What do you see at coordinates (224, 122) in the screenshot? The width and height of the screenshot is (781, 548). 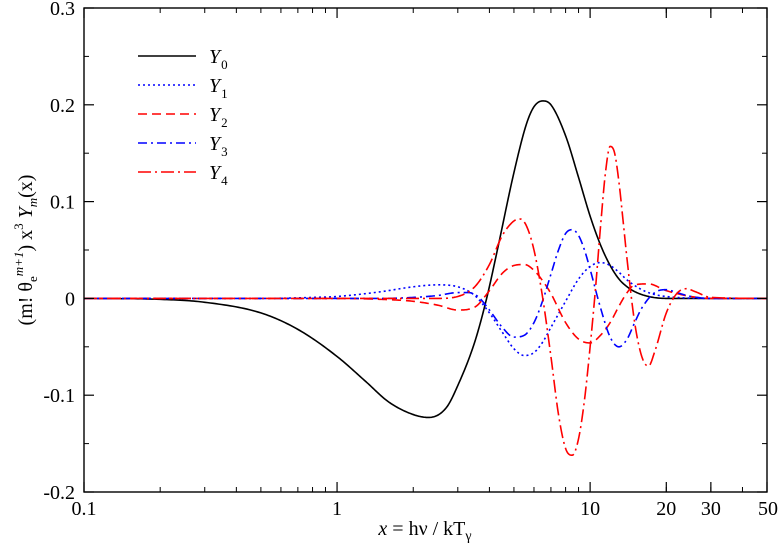 I see `legend-series-subscript: 2` at bounding box center [224, 122].